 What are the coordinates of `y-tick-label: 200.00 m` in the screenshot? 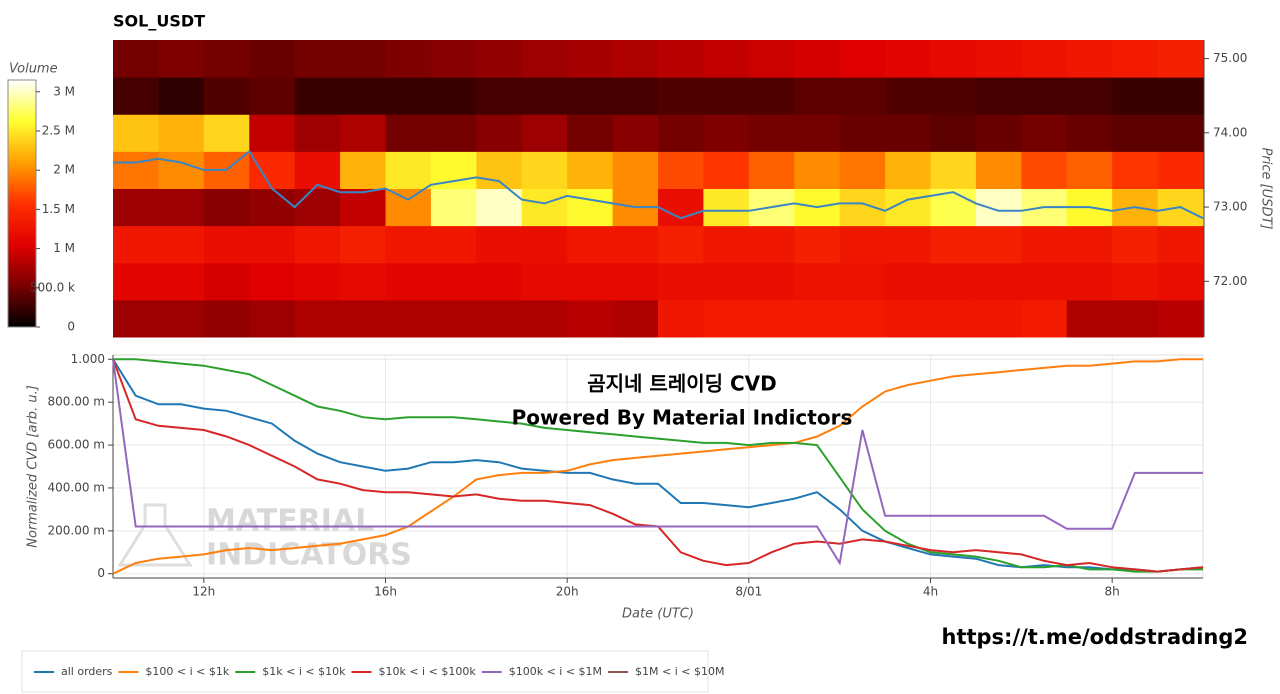 It's located at (77, 530).